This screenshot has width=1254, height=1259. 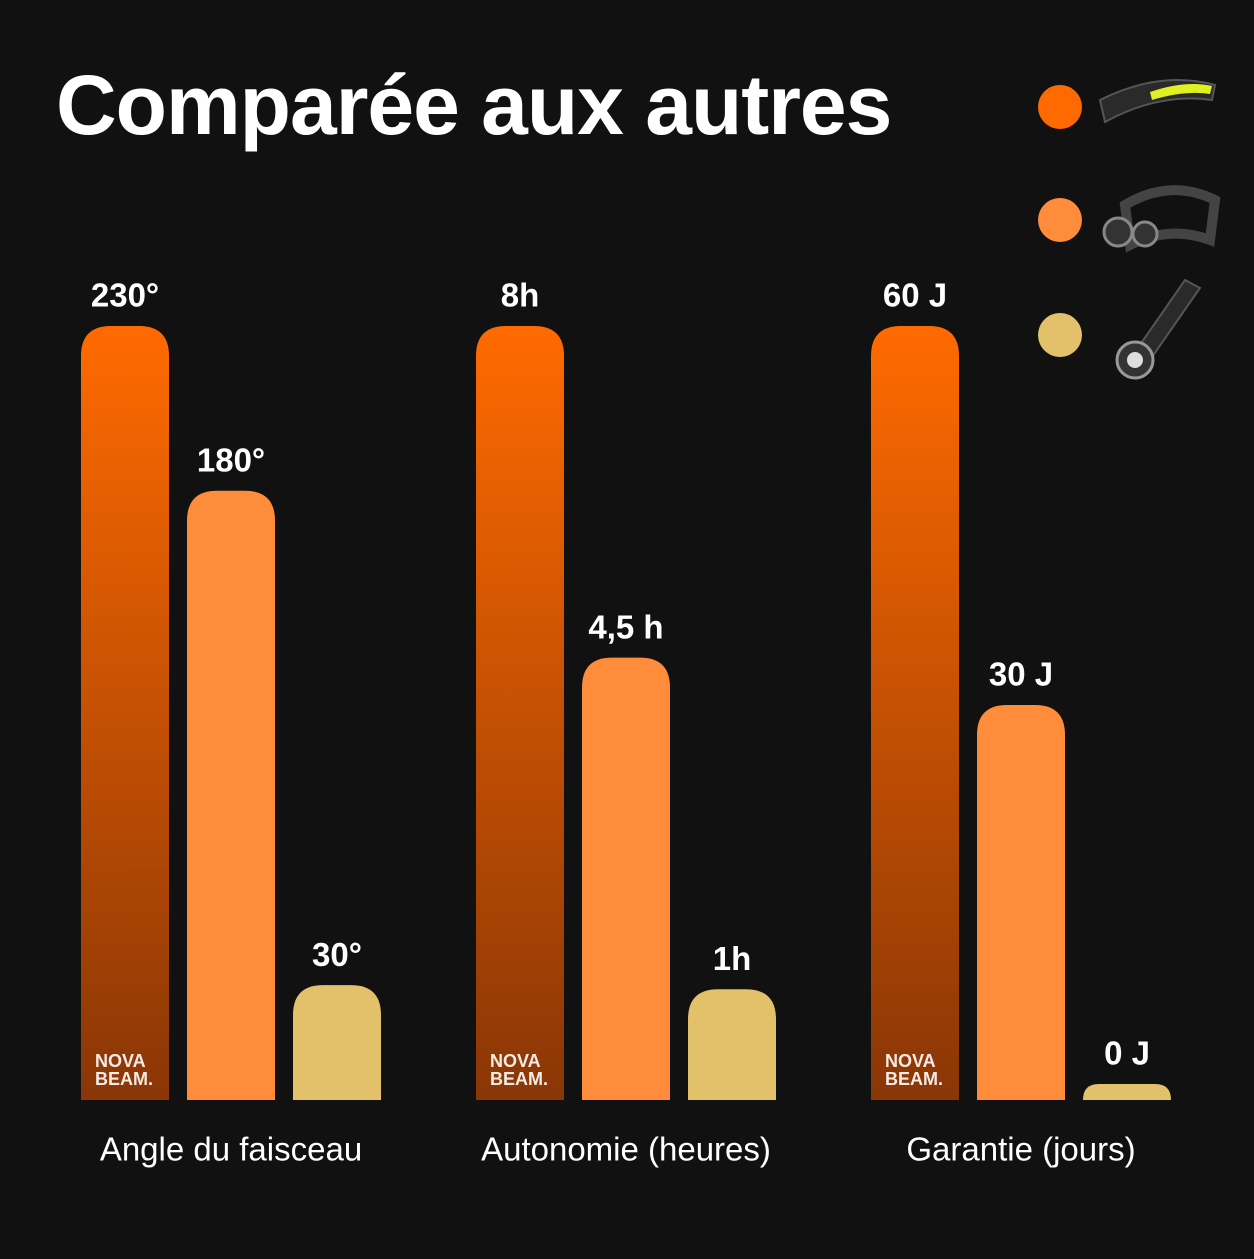 I want to click on data-label: 30°, so click(x=337, y=954).